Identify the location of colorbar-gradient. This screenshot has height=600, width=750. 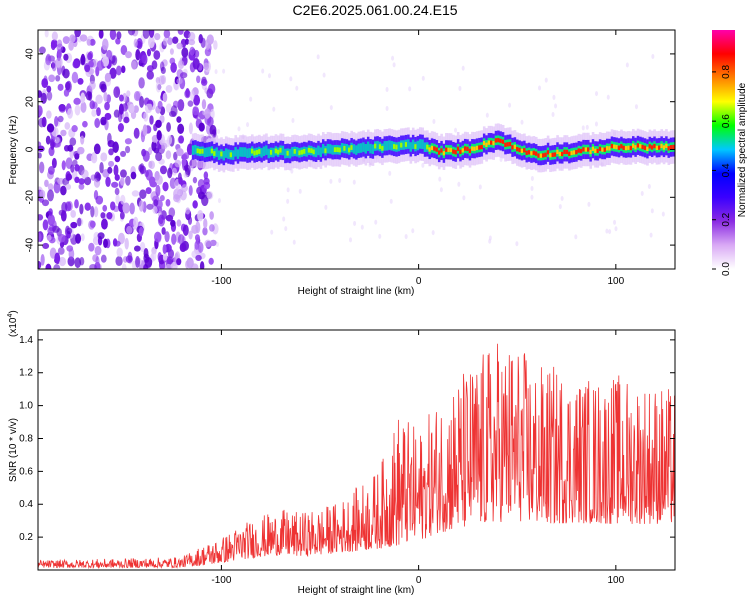
(723, 149).